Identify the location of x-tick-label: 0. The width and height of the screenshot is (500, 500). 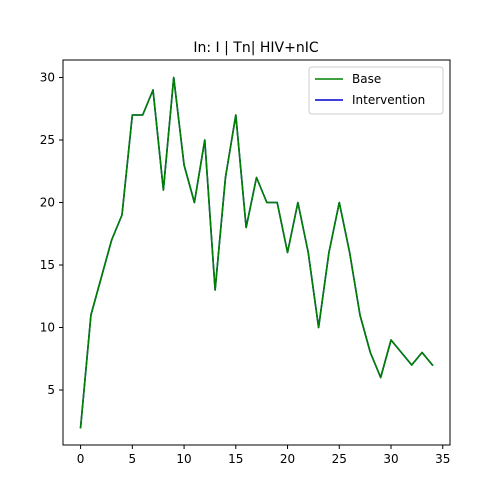
(81, 459).